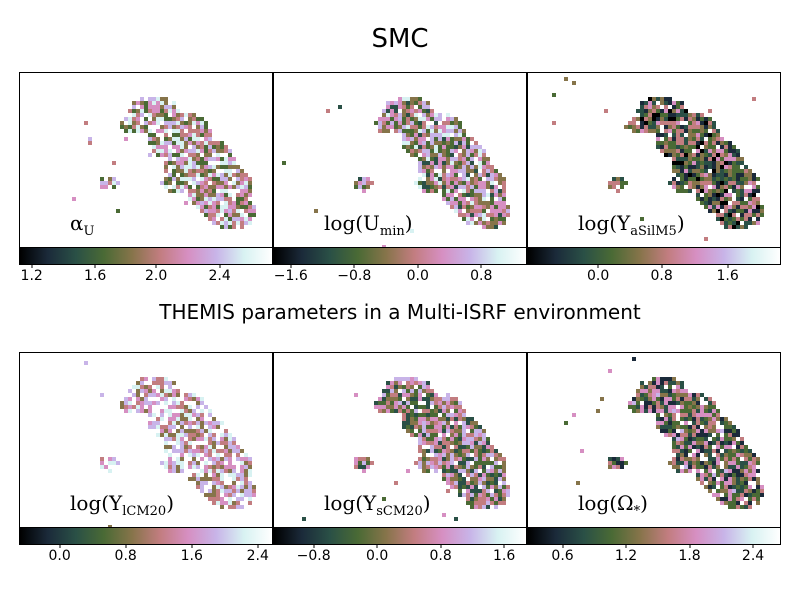 The width and height of the screenshot is (800, 600). I want to click on colorbar-omega, so click(654, 536).